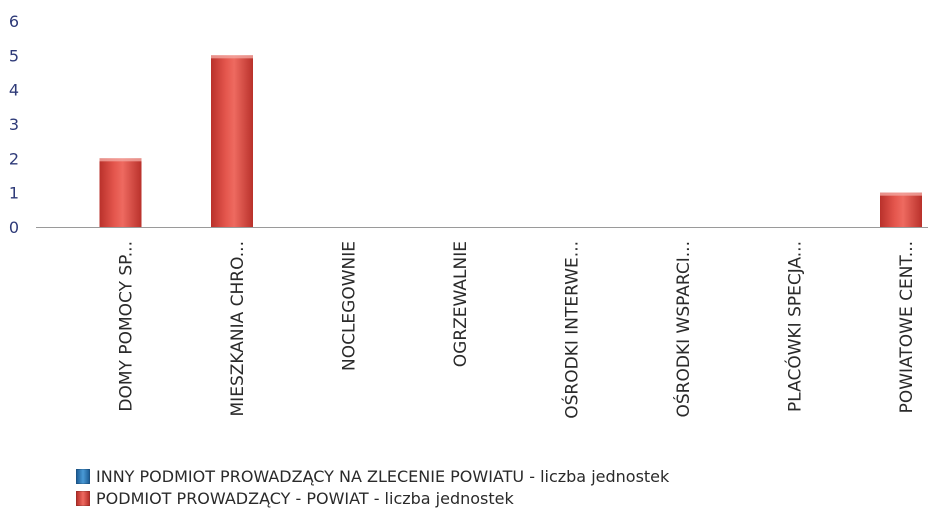  Describe the element at coordinates (14, 124) in the screenshot. I see `y-tick-label: 3` at that location.